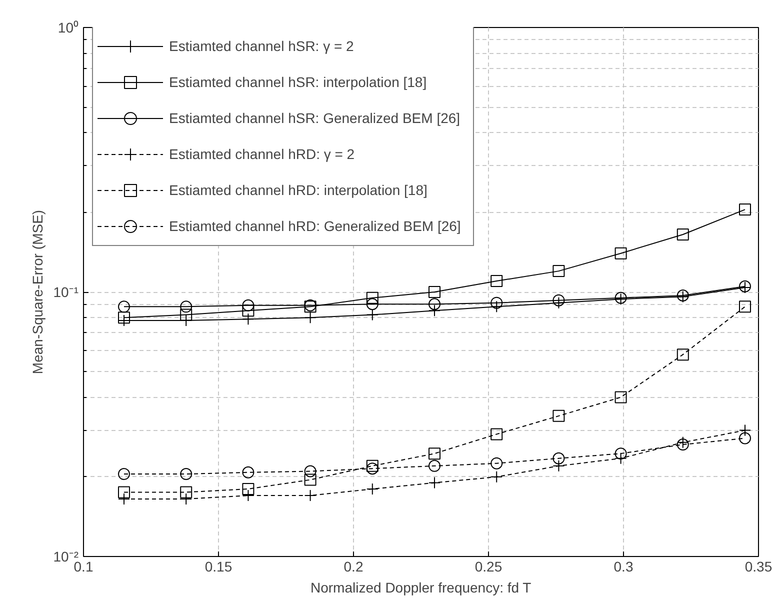 Image resolution: width=772 pixels, height=613 pixels. Describe the element at coordinates (84, 566) in the screenshot. I see `x-tick-label: 0.1` at that location.